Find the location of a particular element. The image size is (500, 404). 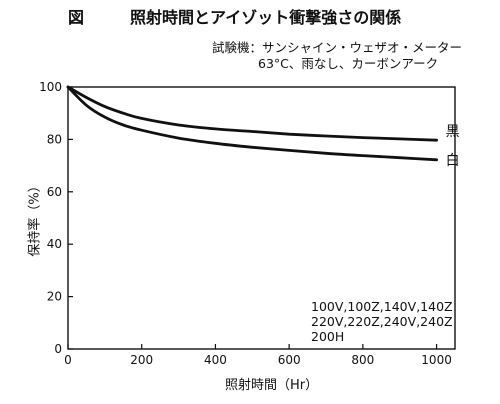

y-axis-label: 保持率（%） is located at coordinates (35, 218).